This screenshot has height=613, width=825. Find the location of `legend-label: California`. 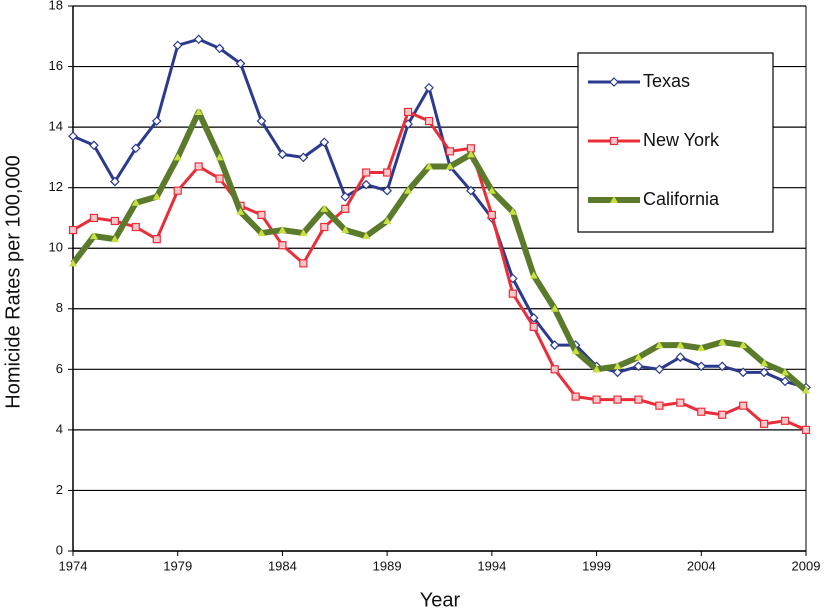

legend-label: California is located at coordinates (681, 199).